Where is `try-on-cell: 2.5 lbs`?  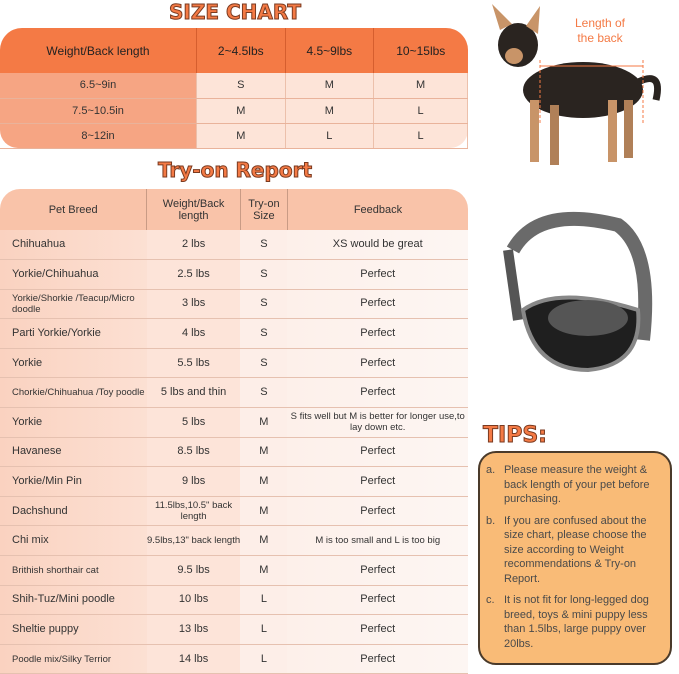 try-on-cell: 2.5 lbs is located at coordinates (193, 274).